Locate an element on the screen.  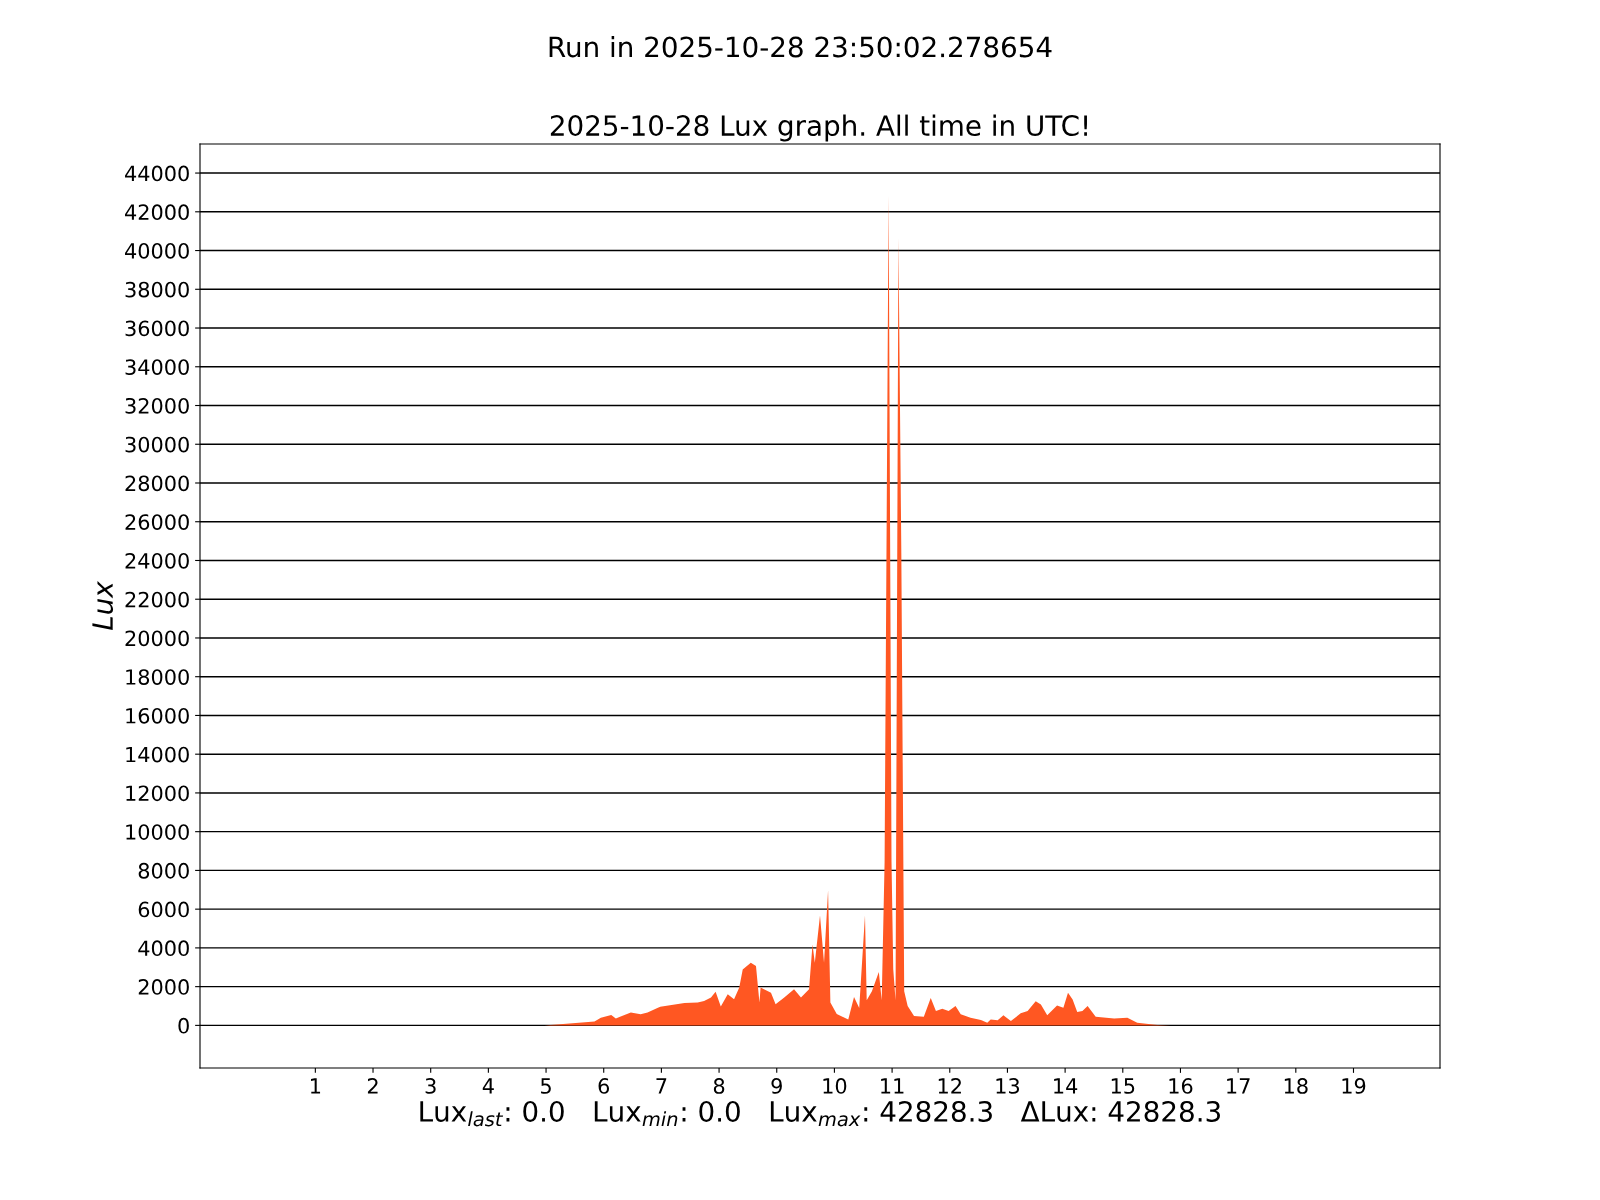
y-tick-label: 2000 is located at coordinates (163, 987).